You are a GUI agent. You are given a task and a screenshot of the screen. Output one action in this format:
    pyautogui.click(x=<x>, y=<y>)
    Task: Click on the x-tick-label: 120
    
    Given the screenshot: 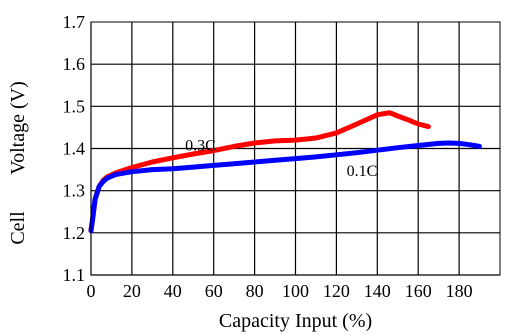 What is the action you would take?
    pyautogui.click(x=336, y=291)
    